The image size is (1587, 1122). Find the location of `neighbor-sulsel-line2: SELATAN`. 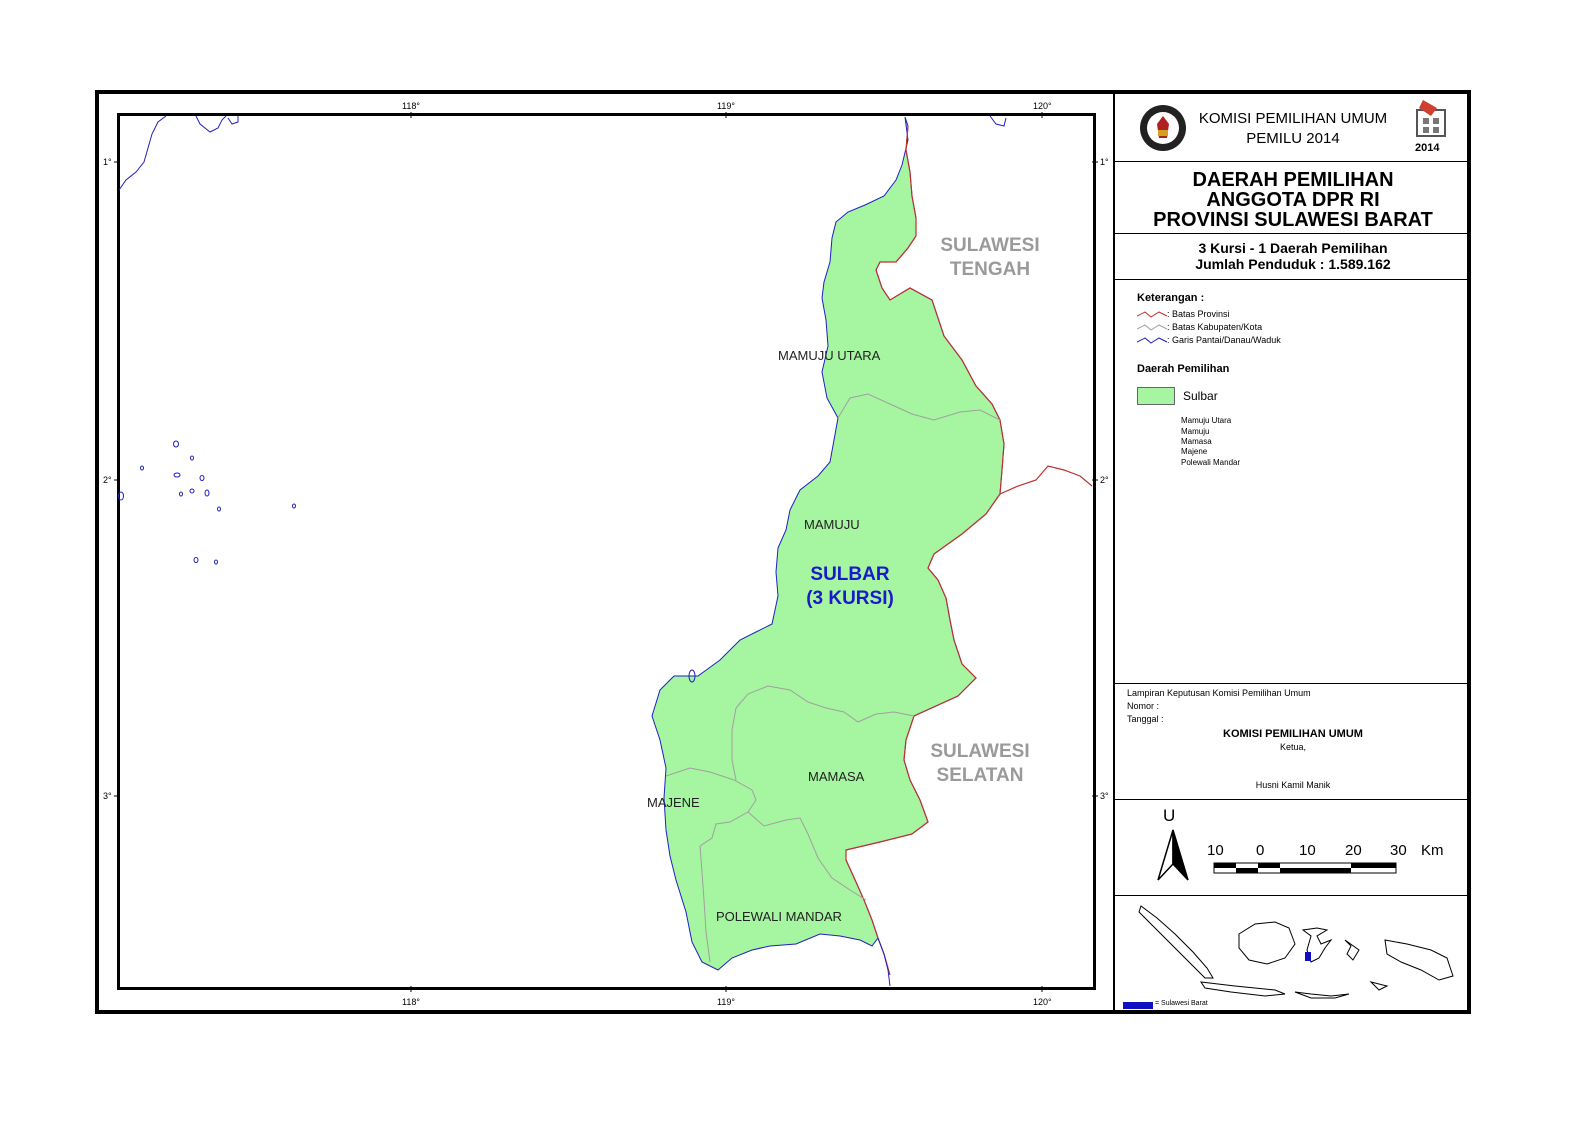

neighbor-sulsel-line2: SELATAN is located at coordinates (980, 775).